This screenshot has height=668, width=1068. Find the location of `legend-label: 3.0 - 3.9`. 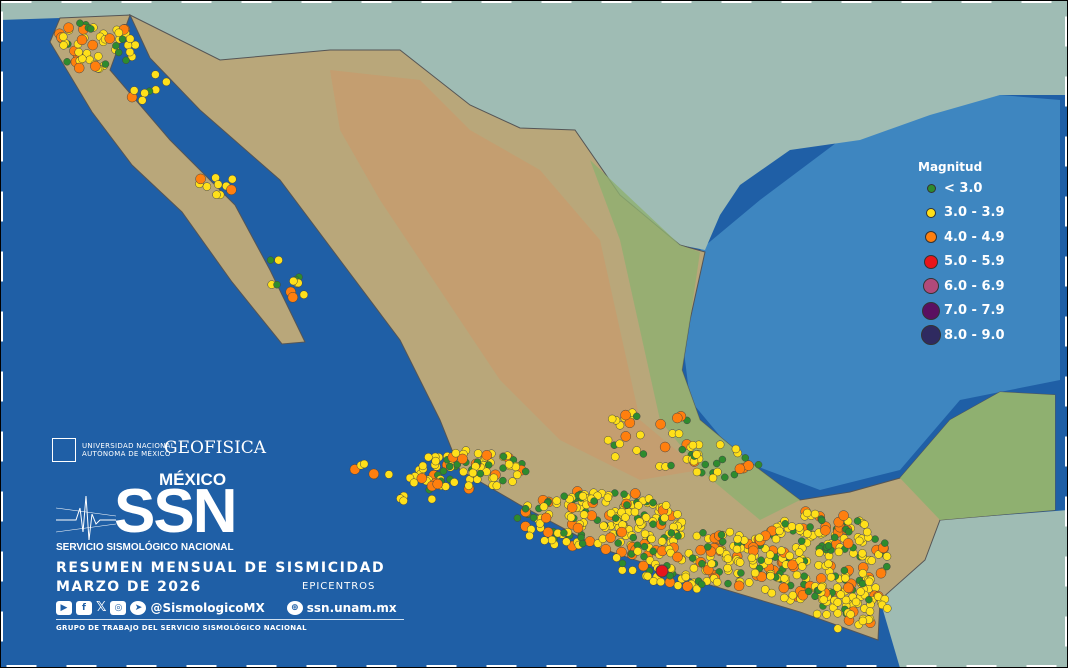

legend-label: 3.0 - 3.9 is located at coordinates (974, 213).